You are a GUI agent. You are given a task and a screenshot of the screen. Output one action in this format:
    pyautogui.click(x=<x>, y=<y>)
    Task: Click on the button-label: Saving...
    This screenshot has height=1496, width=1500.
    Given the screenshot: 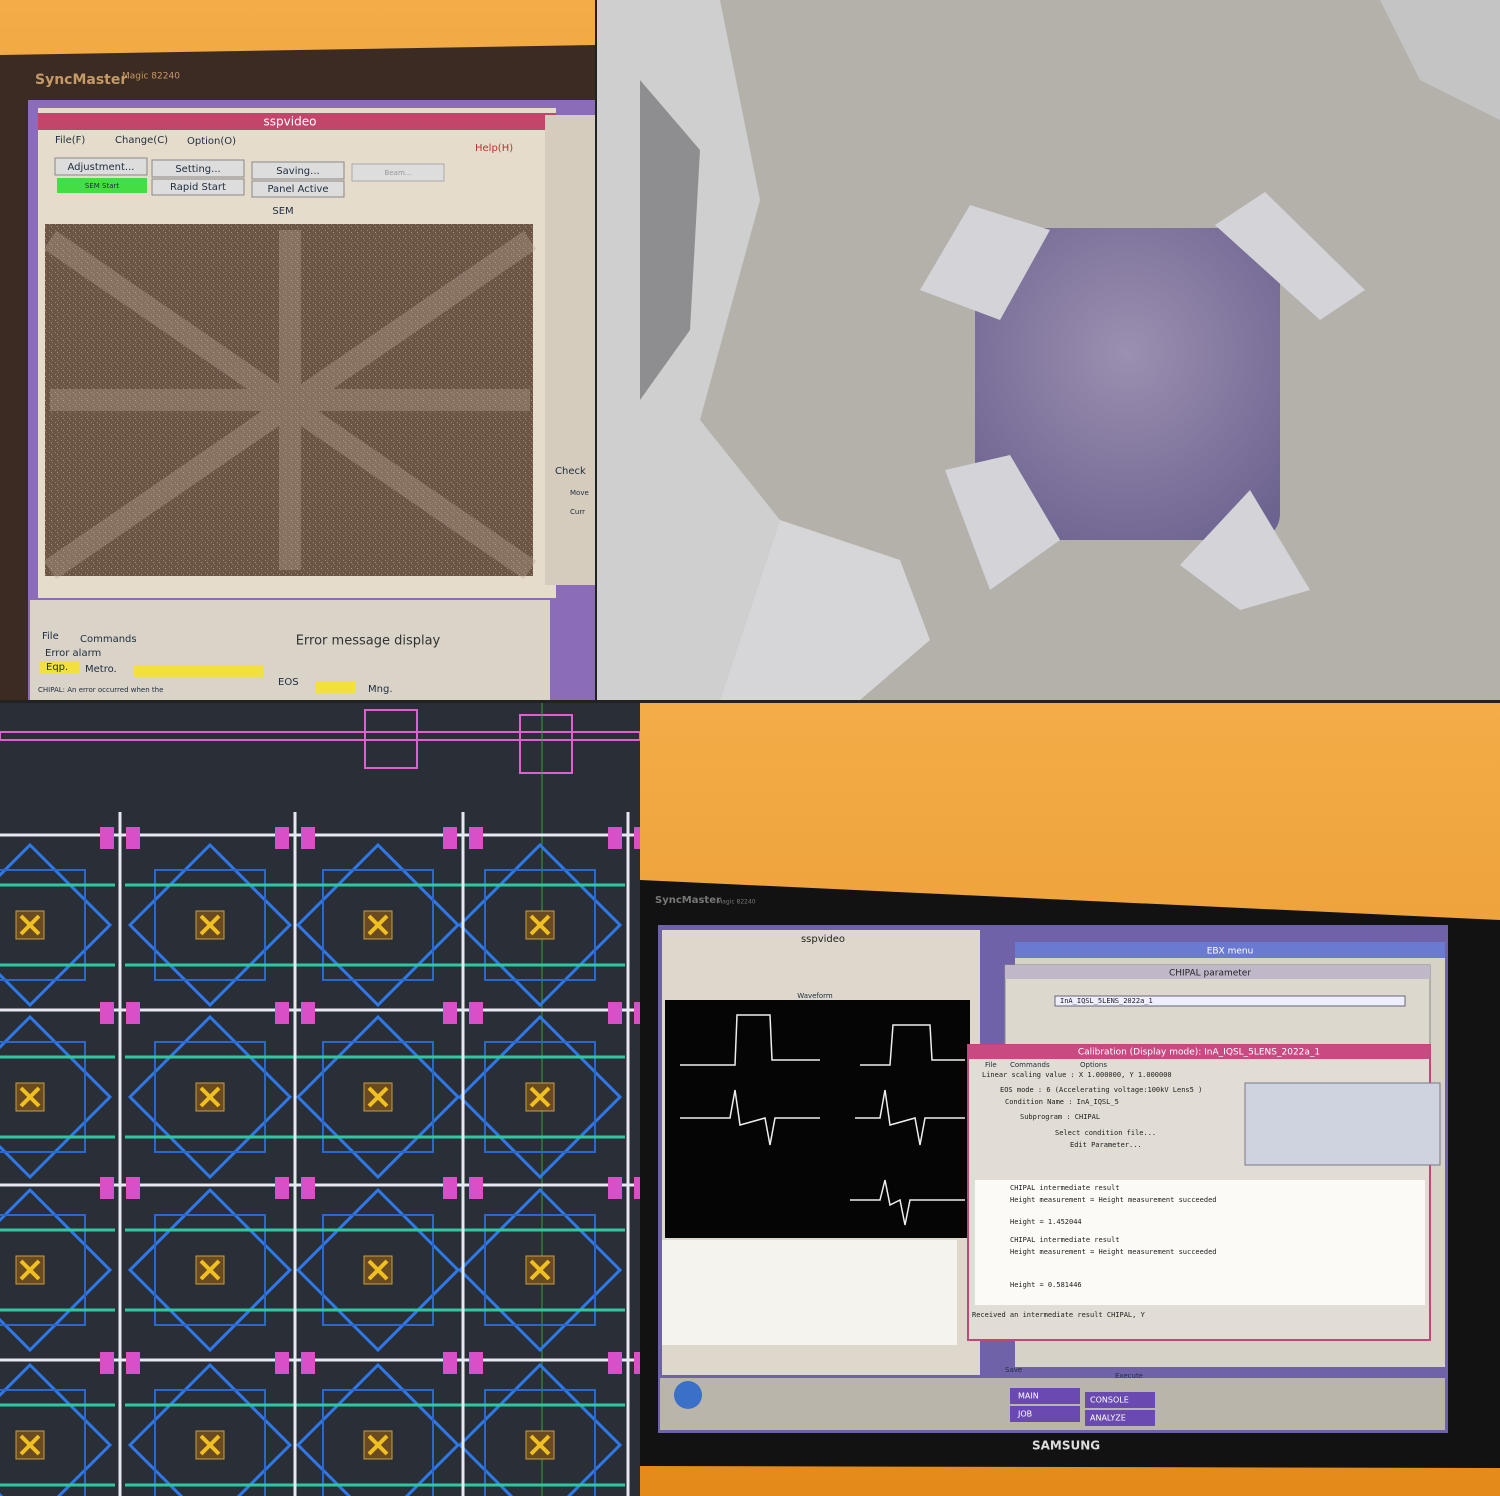 What is the action you would take?
    pyautogui.click(x=297, y=171)
    